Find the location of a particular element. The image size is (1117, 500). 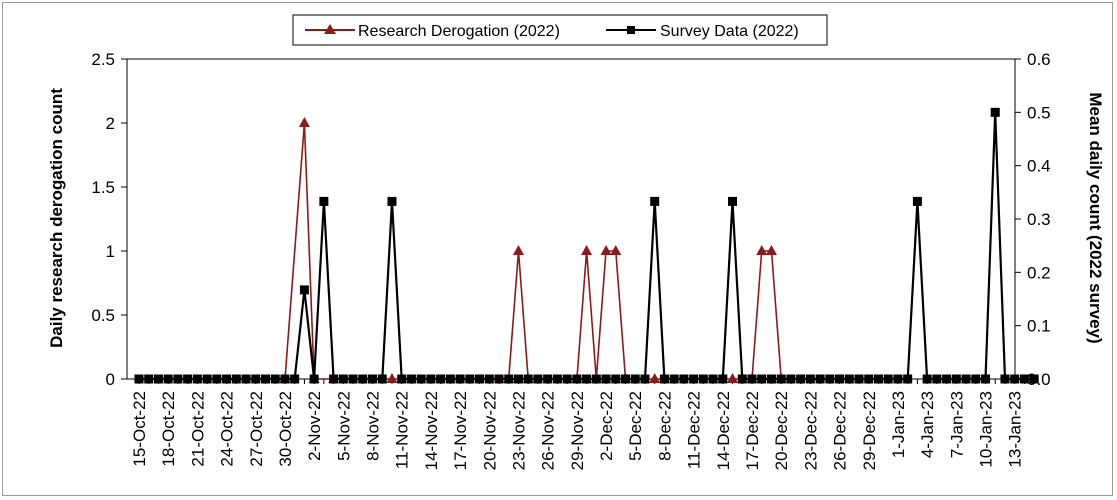

x-tick-label: 17-Nov-22 is located at coordinates (460, 430).